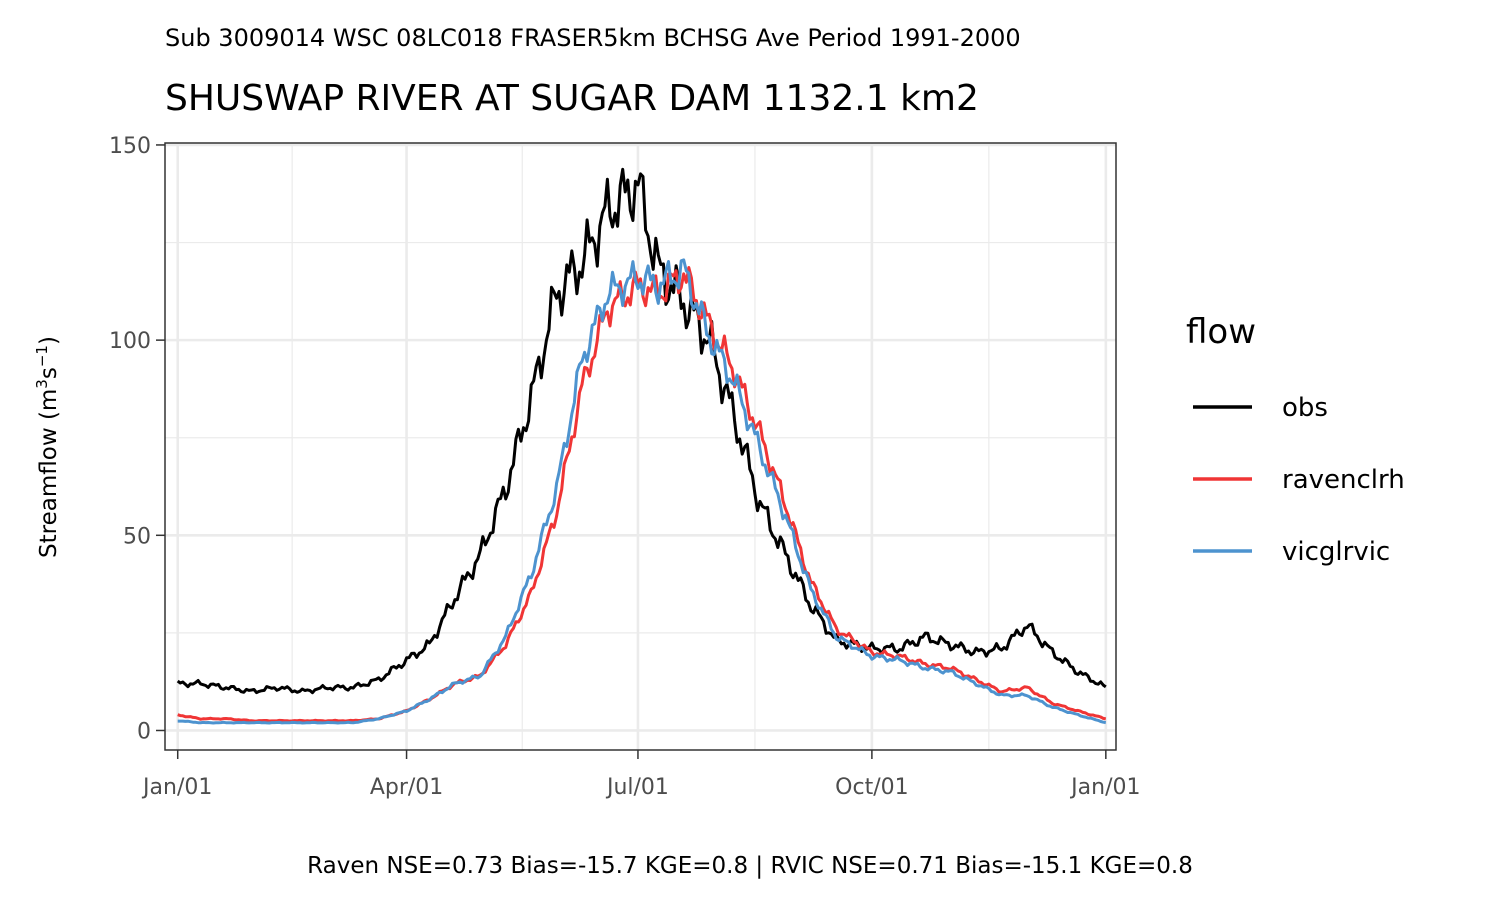 This screenshot has height=900, width=1500. I want to click on legend-item-vicglrvic: vicglrvic, so click(1291, 552).